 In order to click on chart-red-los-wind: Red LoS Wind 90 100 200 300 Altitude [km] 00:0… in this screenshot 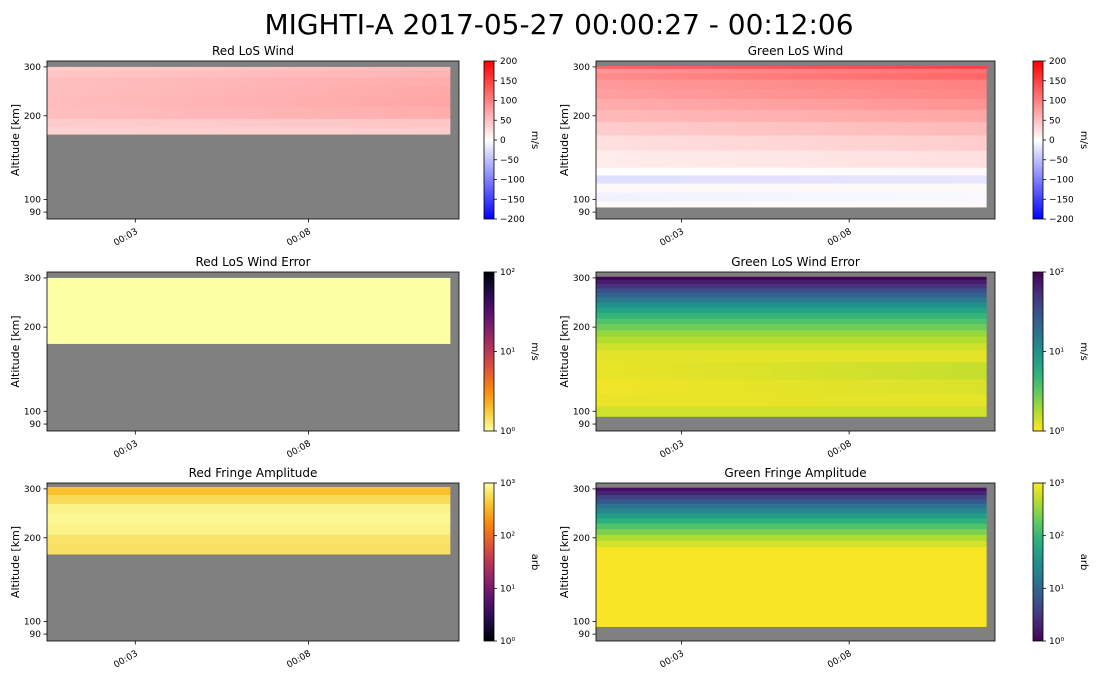, I will do `click(274, 146)`.